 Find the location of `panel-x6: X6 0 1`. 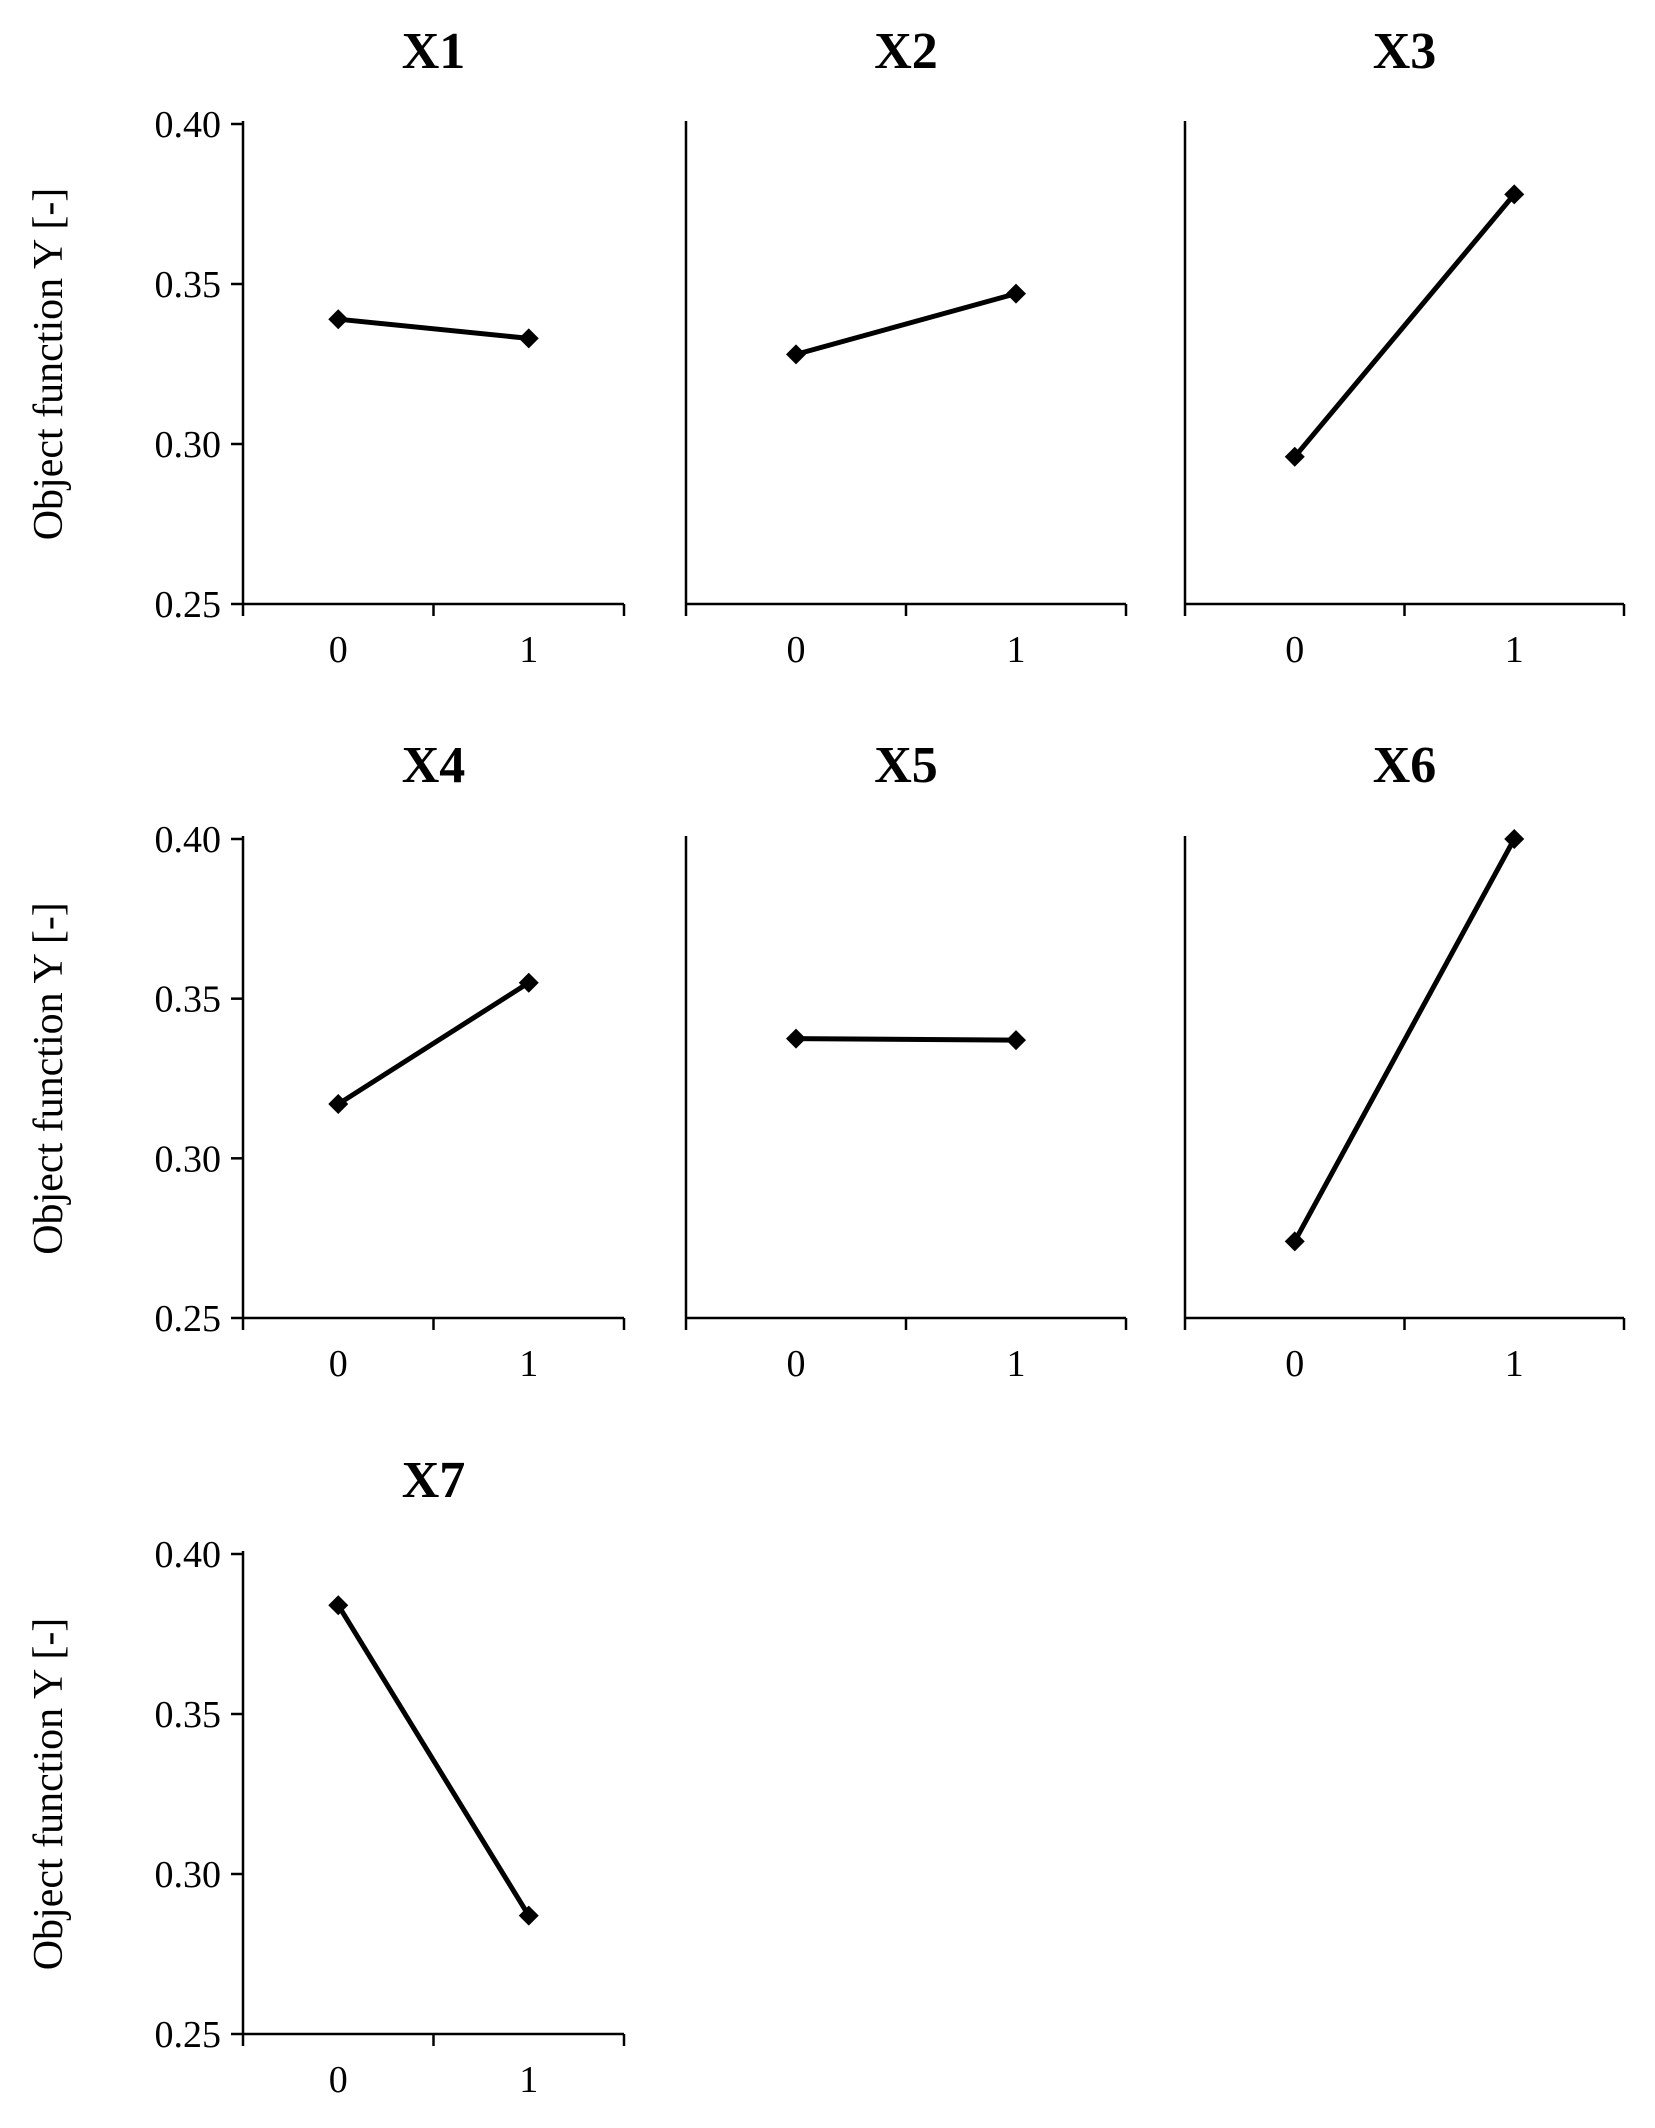

panel-x6: X6 0 1 is located at coordinates (1404, 1061).